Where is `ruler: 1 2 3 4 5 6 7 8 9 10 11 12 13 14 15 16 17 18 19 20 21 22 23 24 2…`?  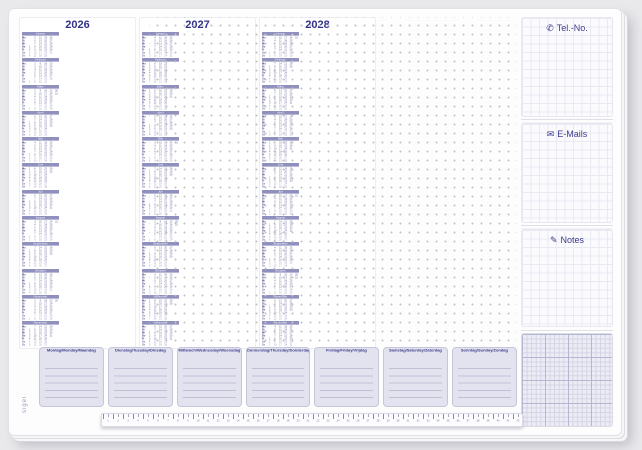 ruler: 1 2 3 4 5 6 7 8 9 10 11 12 13 14 15 16 17 18 19 20 21 22 23 24 2… is located at coordinates (312, 420).